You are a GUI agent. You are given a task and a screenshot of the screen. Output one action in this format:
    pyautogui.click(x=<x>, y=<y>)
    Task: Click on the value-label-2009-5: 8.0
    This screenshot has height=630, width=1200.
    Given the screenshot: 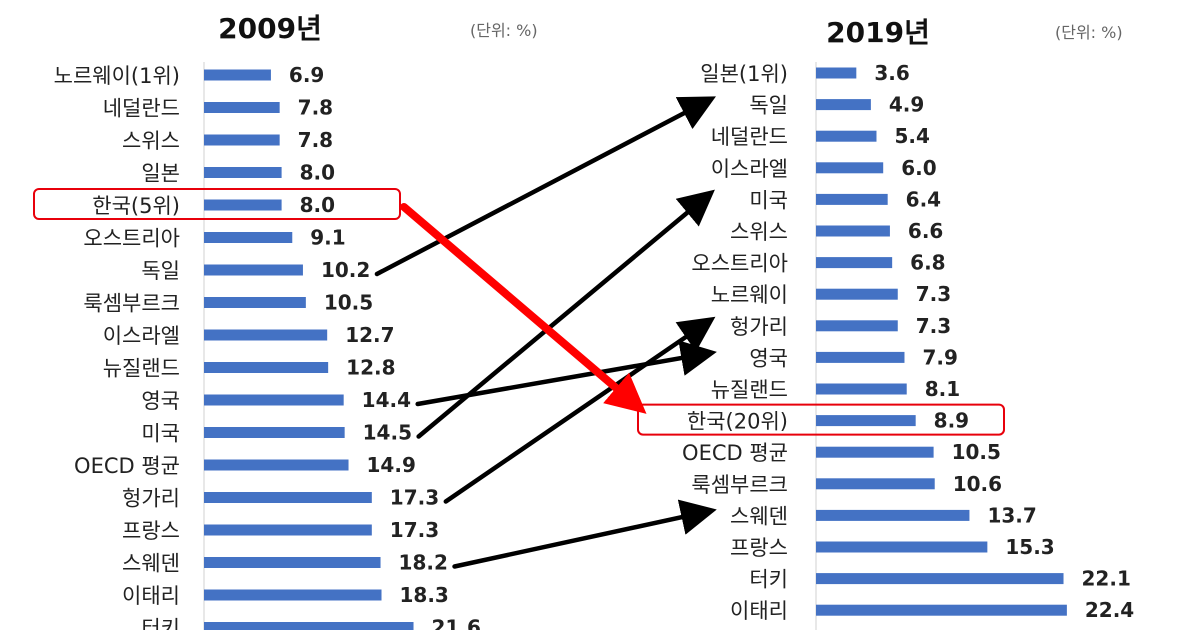 What is the action you would take?
    pyautogui.click(x=317, y=205)
    